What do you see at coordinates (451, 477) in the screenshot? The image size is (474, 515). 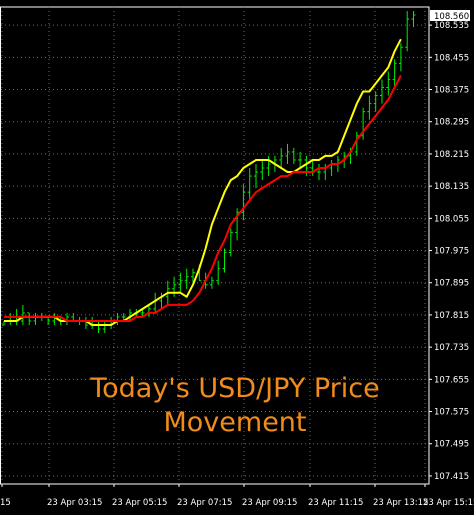 I see `y-tick-label: 107.415` at bounding box center [451, 477].